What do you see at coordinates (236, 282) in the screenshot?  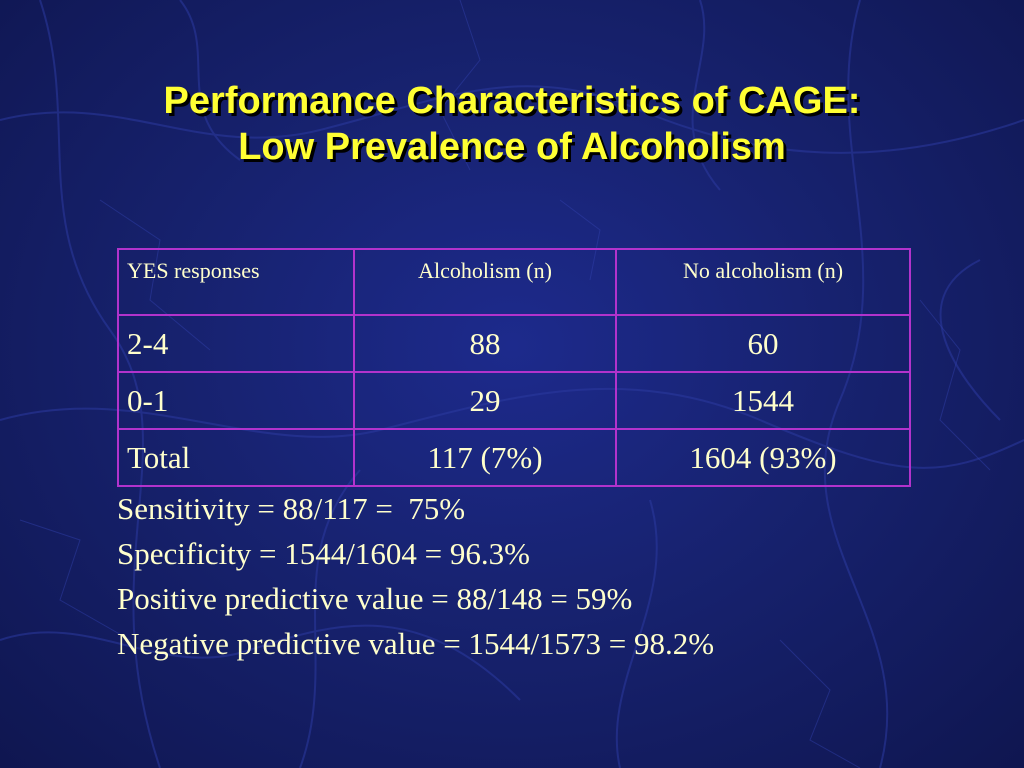 I see `header-yes-responses: YES responses` at bounding box center [236, 282].